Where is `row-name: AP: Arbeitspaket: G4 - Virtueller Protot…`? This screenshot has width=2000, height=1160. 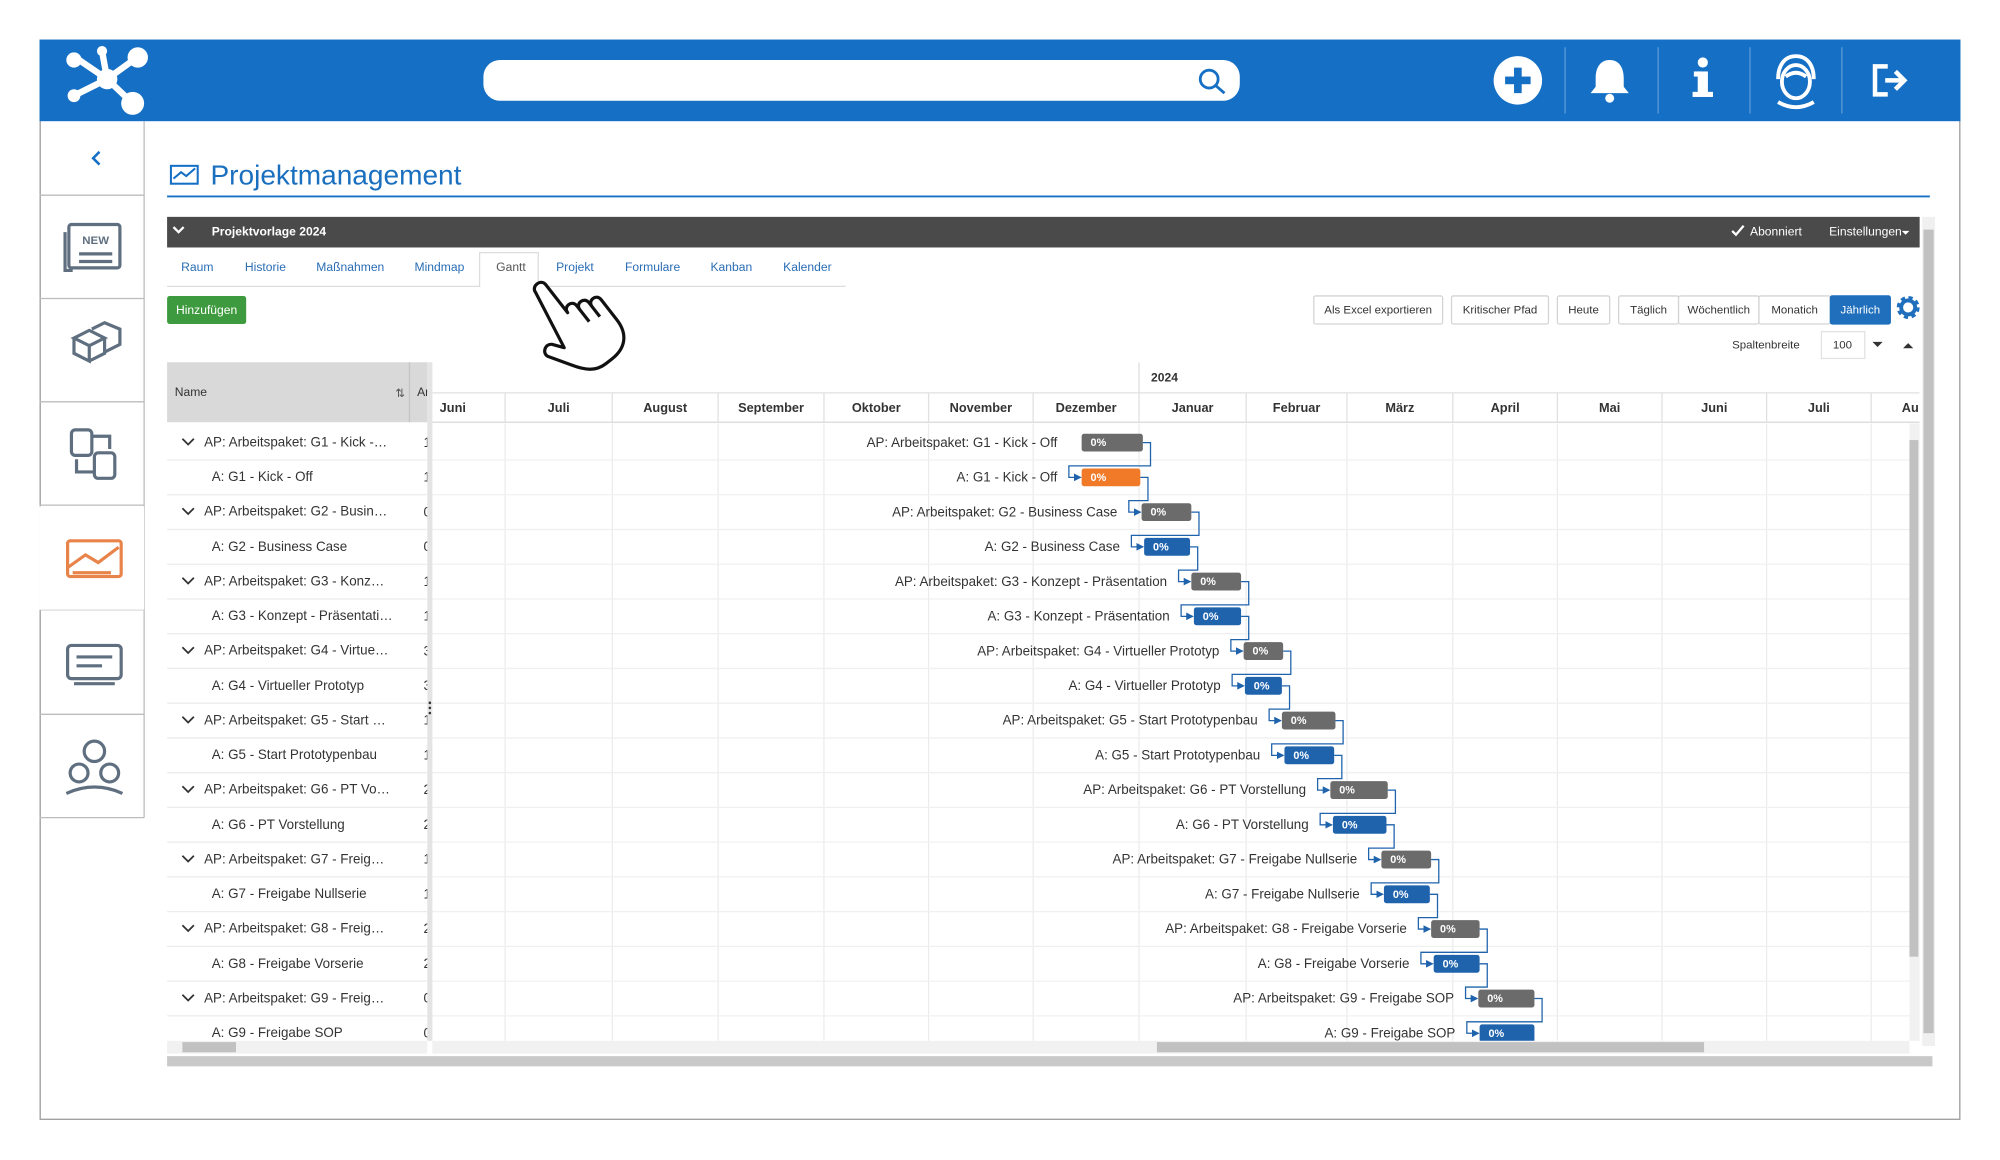
row-name: AP: Arbeitspaket: G4 - Virtueller Protot… is located at coordinates (297, 651).